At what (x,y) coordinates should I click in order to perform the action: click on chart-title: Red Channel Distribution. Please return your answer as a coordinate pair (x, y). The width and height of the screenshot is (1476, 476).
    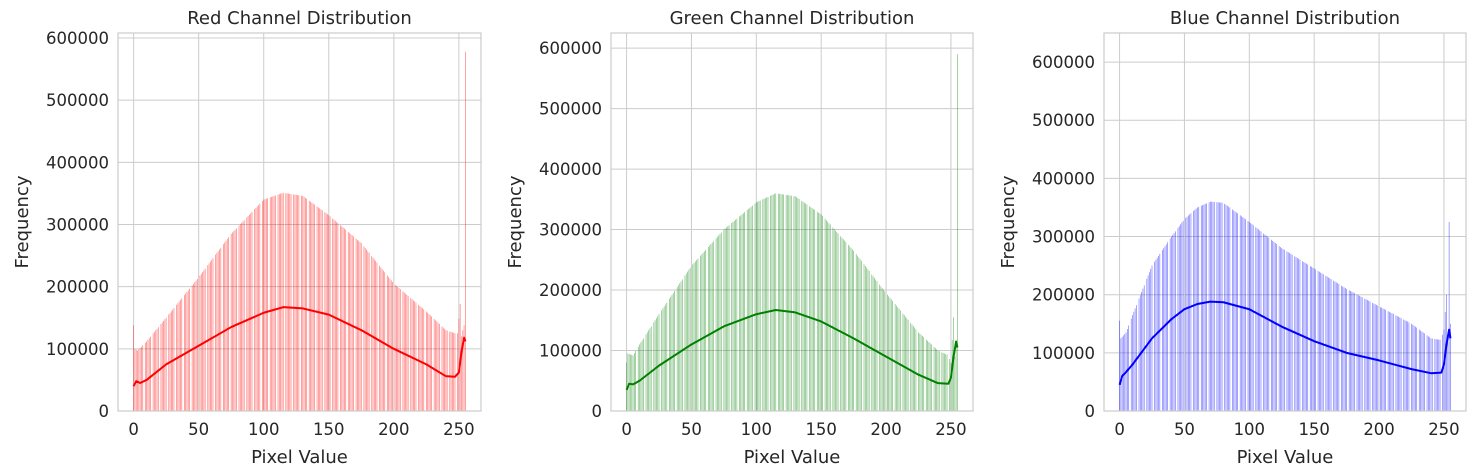
    Looking at the image, I should click on (299, 18).